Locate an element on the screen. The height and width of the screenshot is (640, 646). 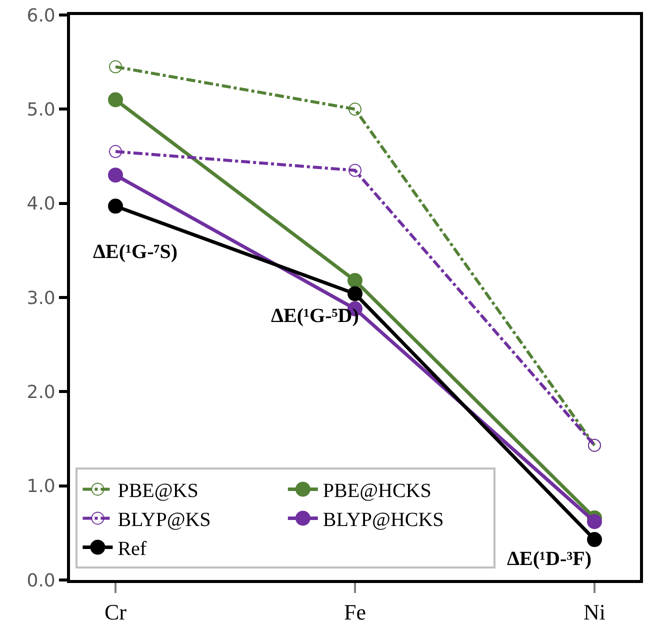
y-tick-label: 4.0 is located at coordinates (41, 204).